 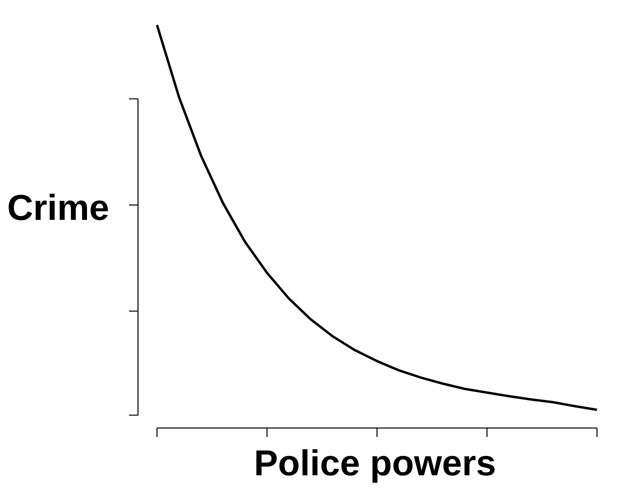 I want to click on x-axis-title: Police powers, so click(x=375, y=466).